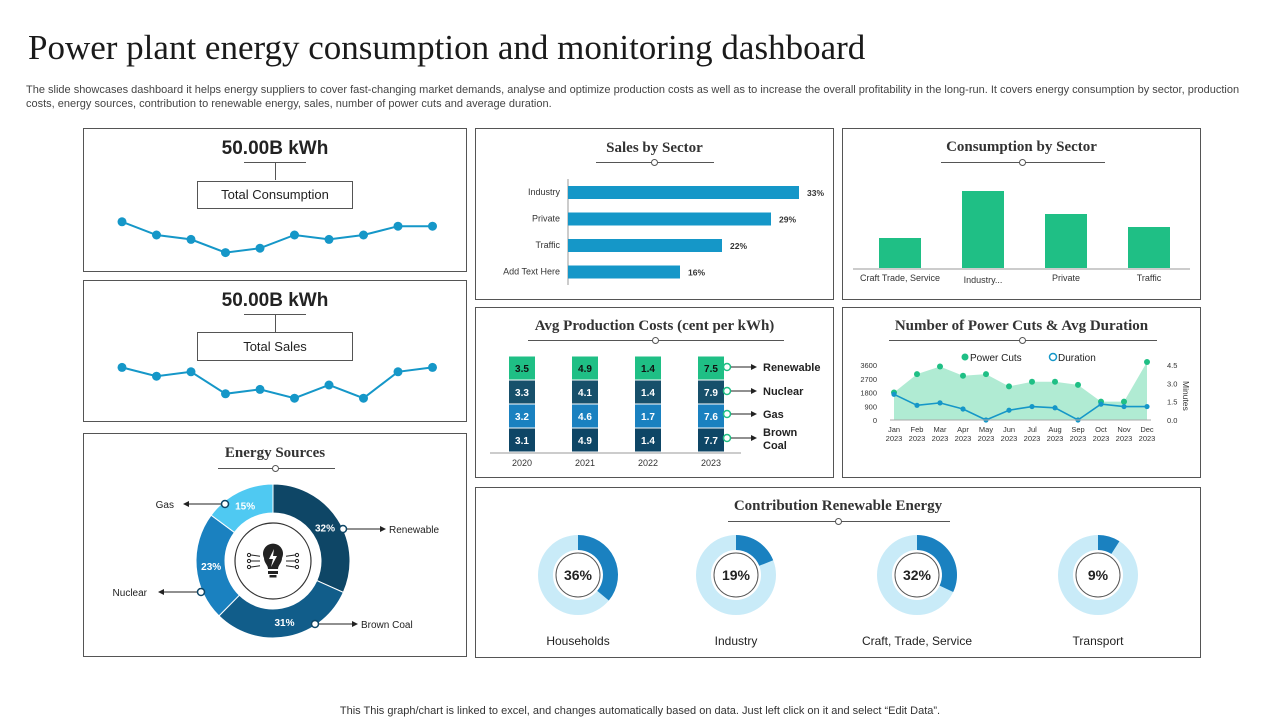  Describe the element at coordinates (211, 567) in the screenshot. I see `energy-percent-label: 23%` at that location.